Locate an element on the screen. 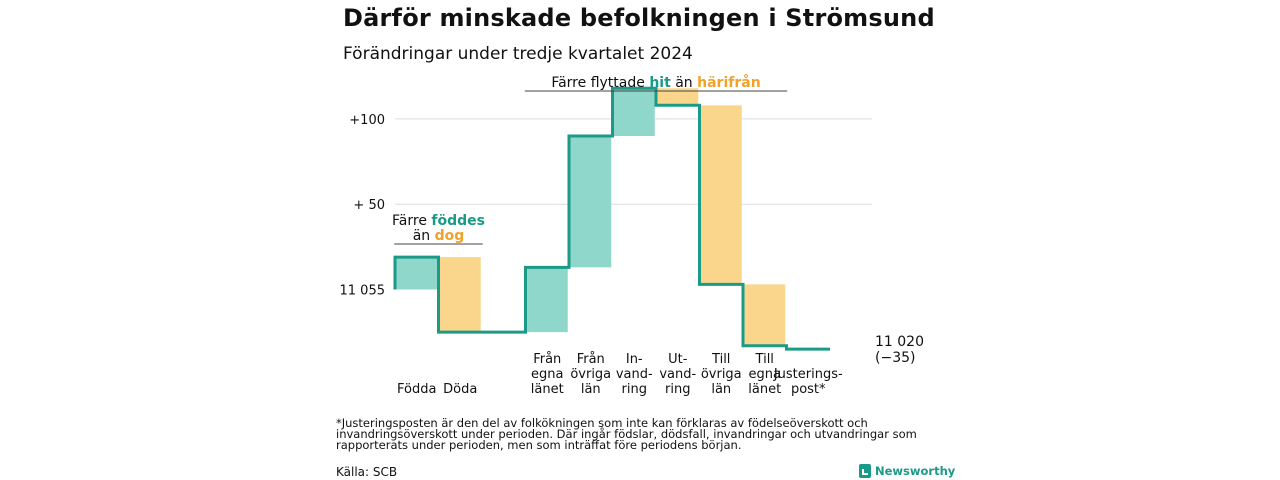 The width and height of the screenshot is (1280, 480). y-tick-label: 11 055 is located at coordinates (363, 290).